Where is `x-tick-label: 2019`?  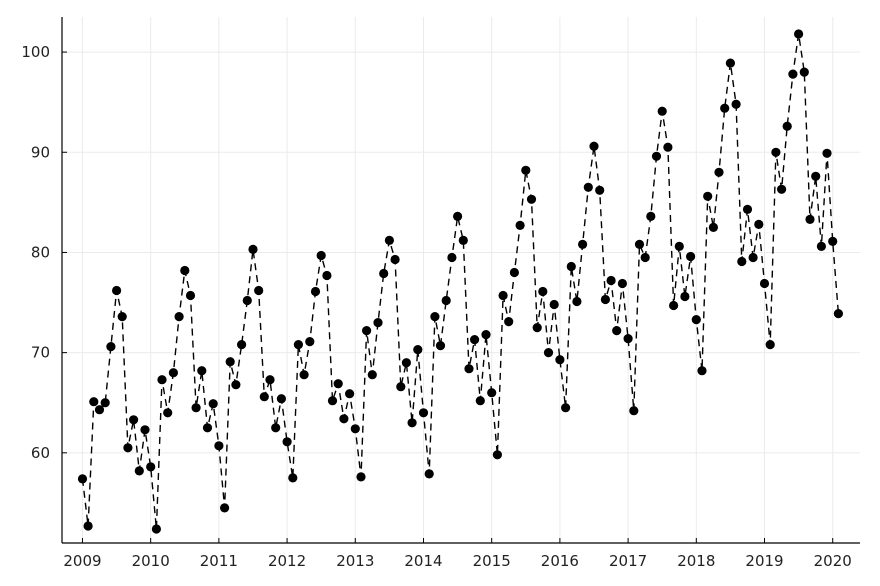
x-tick-label: 2019 is located at coordinates (764, 561).